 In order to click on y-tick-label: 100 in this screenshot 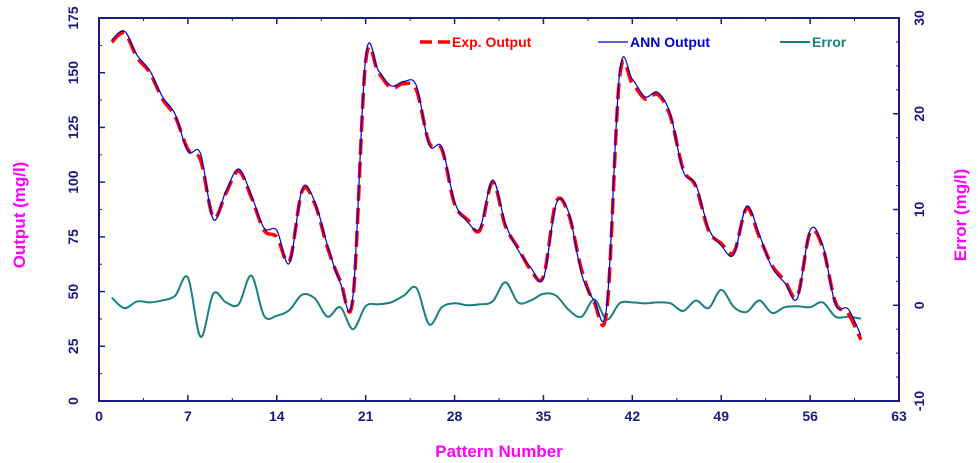, I will do `click(73, 182)`.